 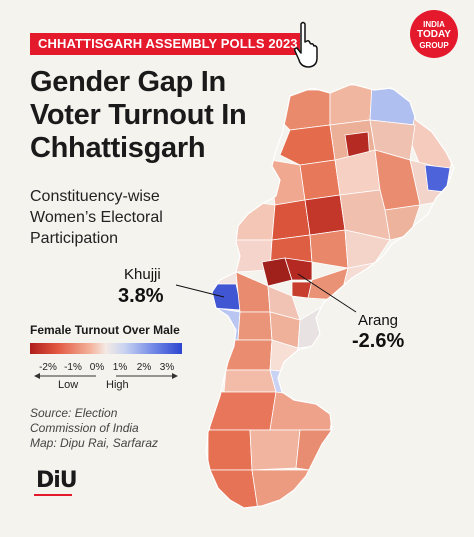 I want to click on legend-tick: 3%, so click(x=167, y=367).